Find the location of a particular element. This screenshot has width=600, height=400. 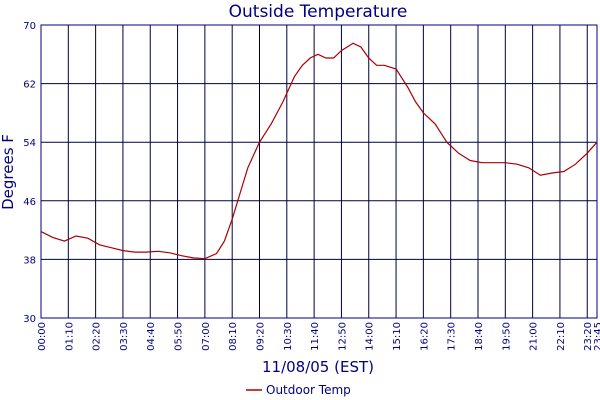

x-tick-label: 10:30 is located at coordinates (288, 336).